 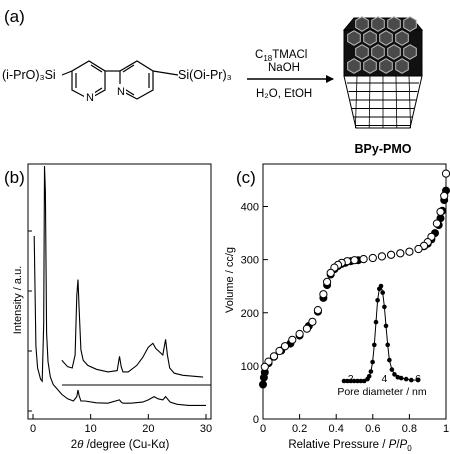 I want to click on panel-c-x-tick-label: 0.2, so click(x=299, y=429).